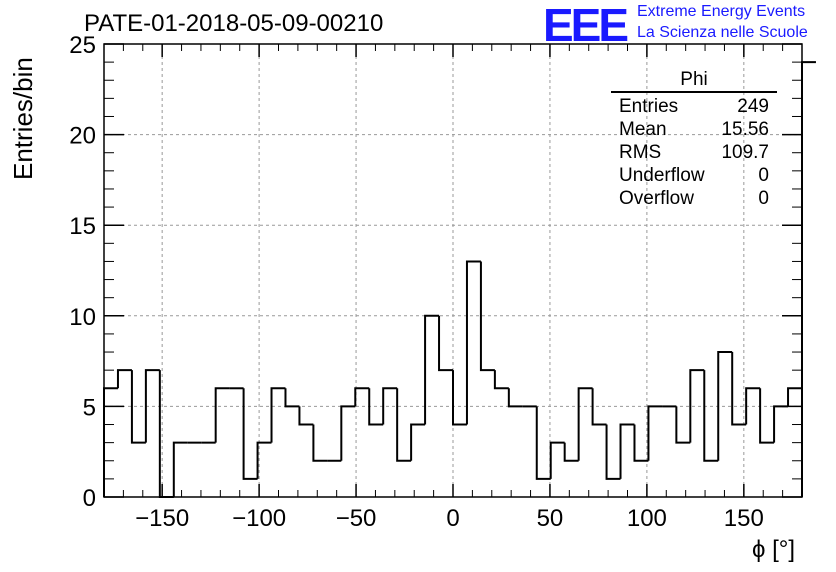 Image resolution: width=836 pixels, height=572 pixels. I want to click on stats-label: RMS, so click(640, 152).